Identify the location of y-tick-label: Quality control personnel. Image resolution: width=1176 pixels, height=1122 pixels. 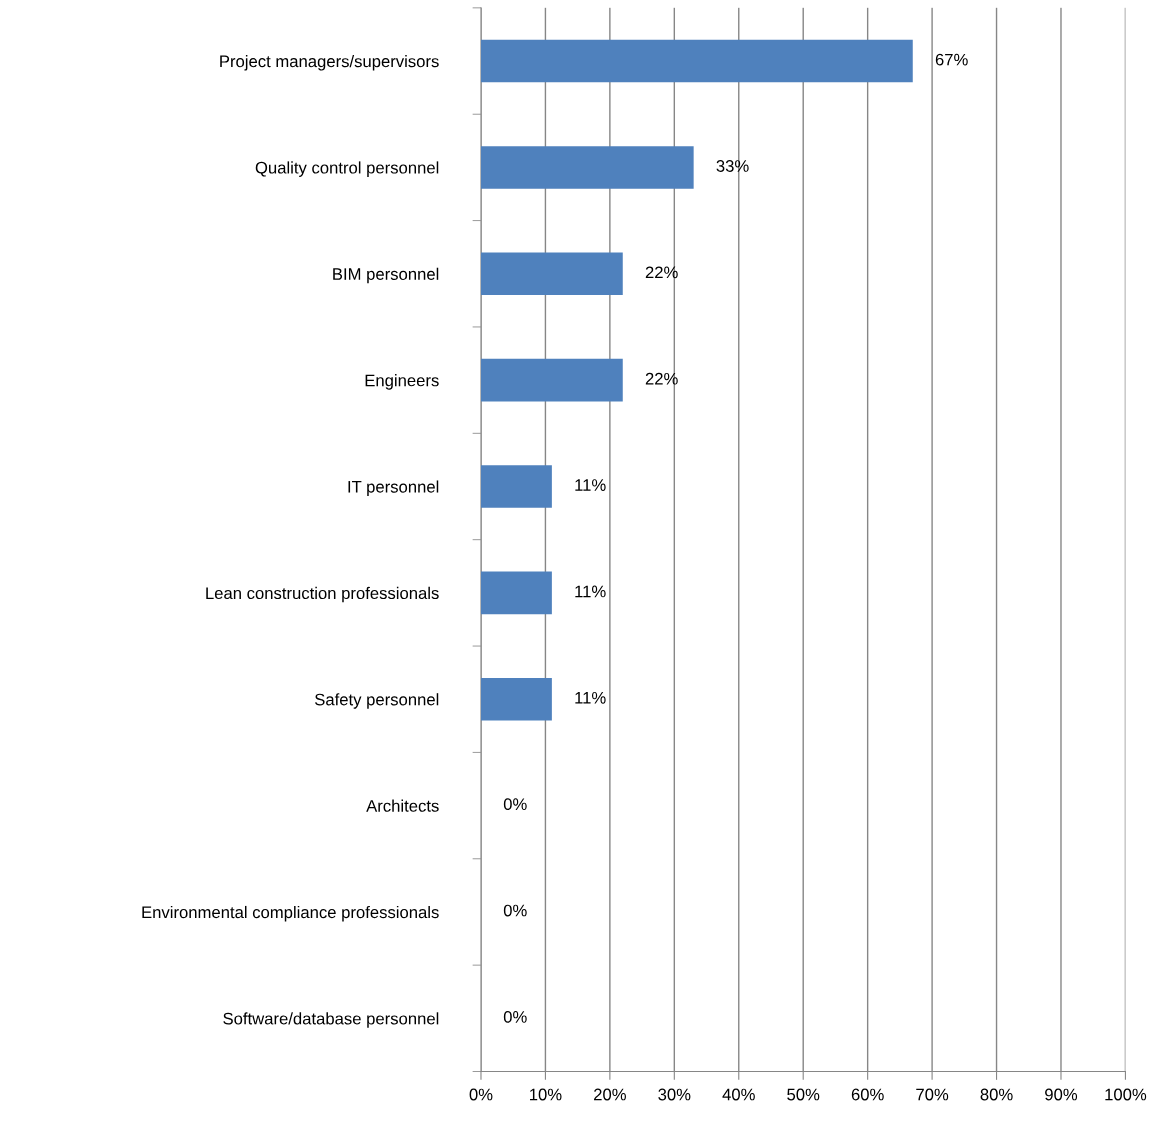
(347, 169).